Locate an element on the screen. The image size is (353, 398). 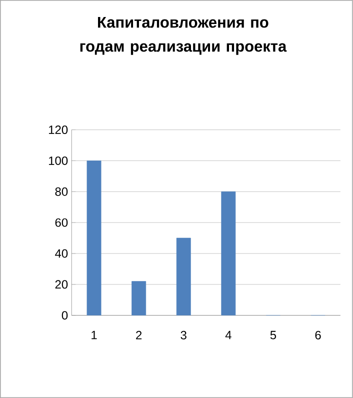
y-tick-label: 120 is located at coordinates (58, 130).